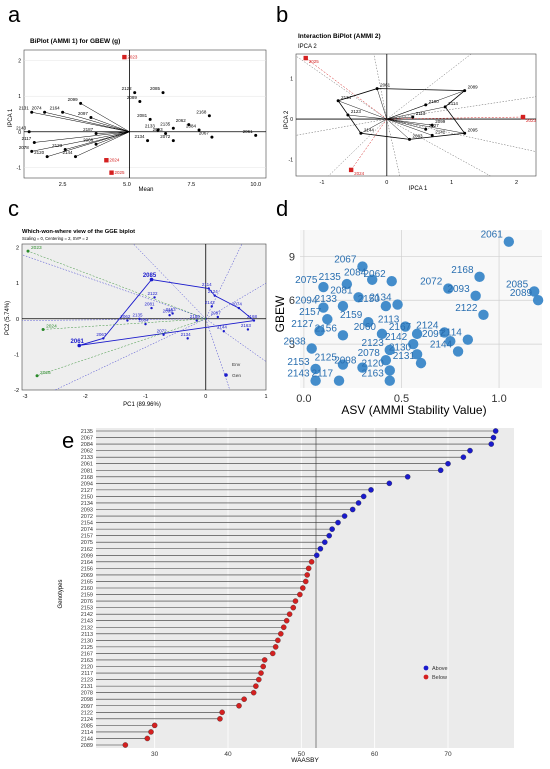  Describe the element at coordinates (291, 79) in the screenshot. I see `y-tick-label: 1` at that location.